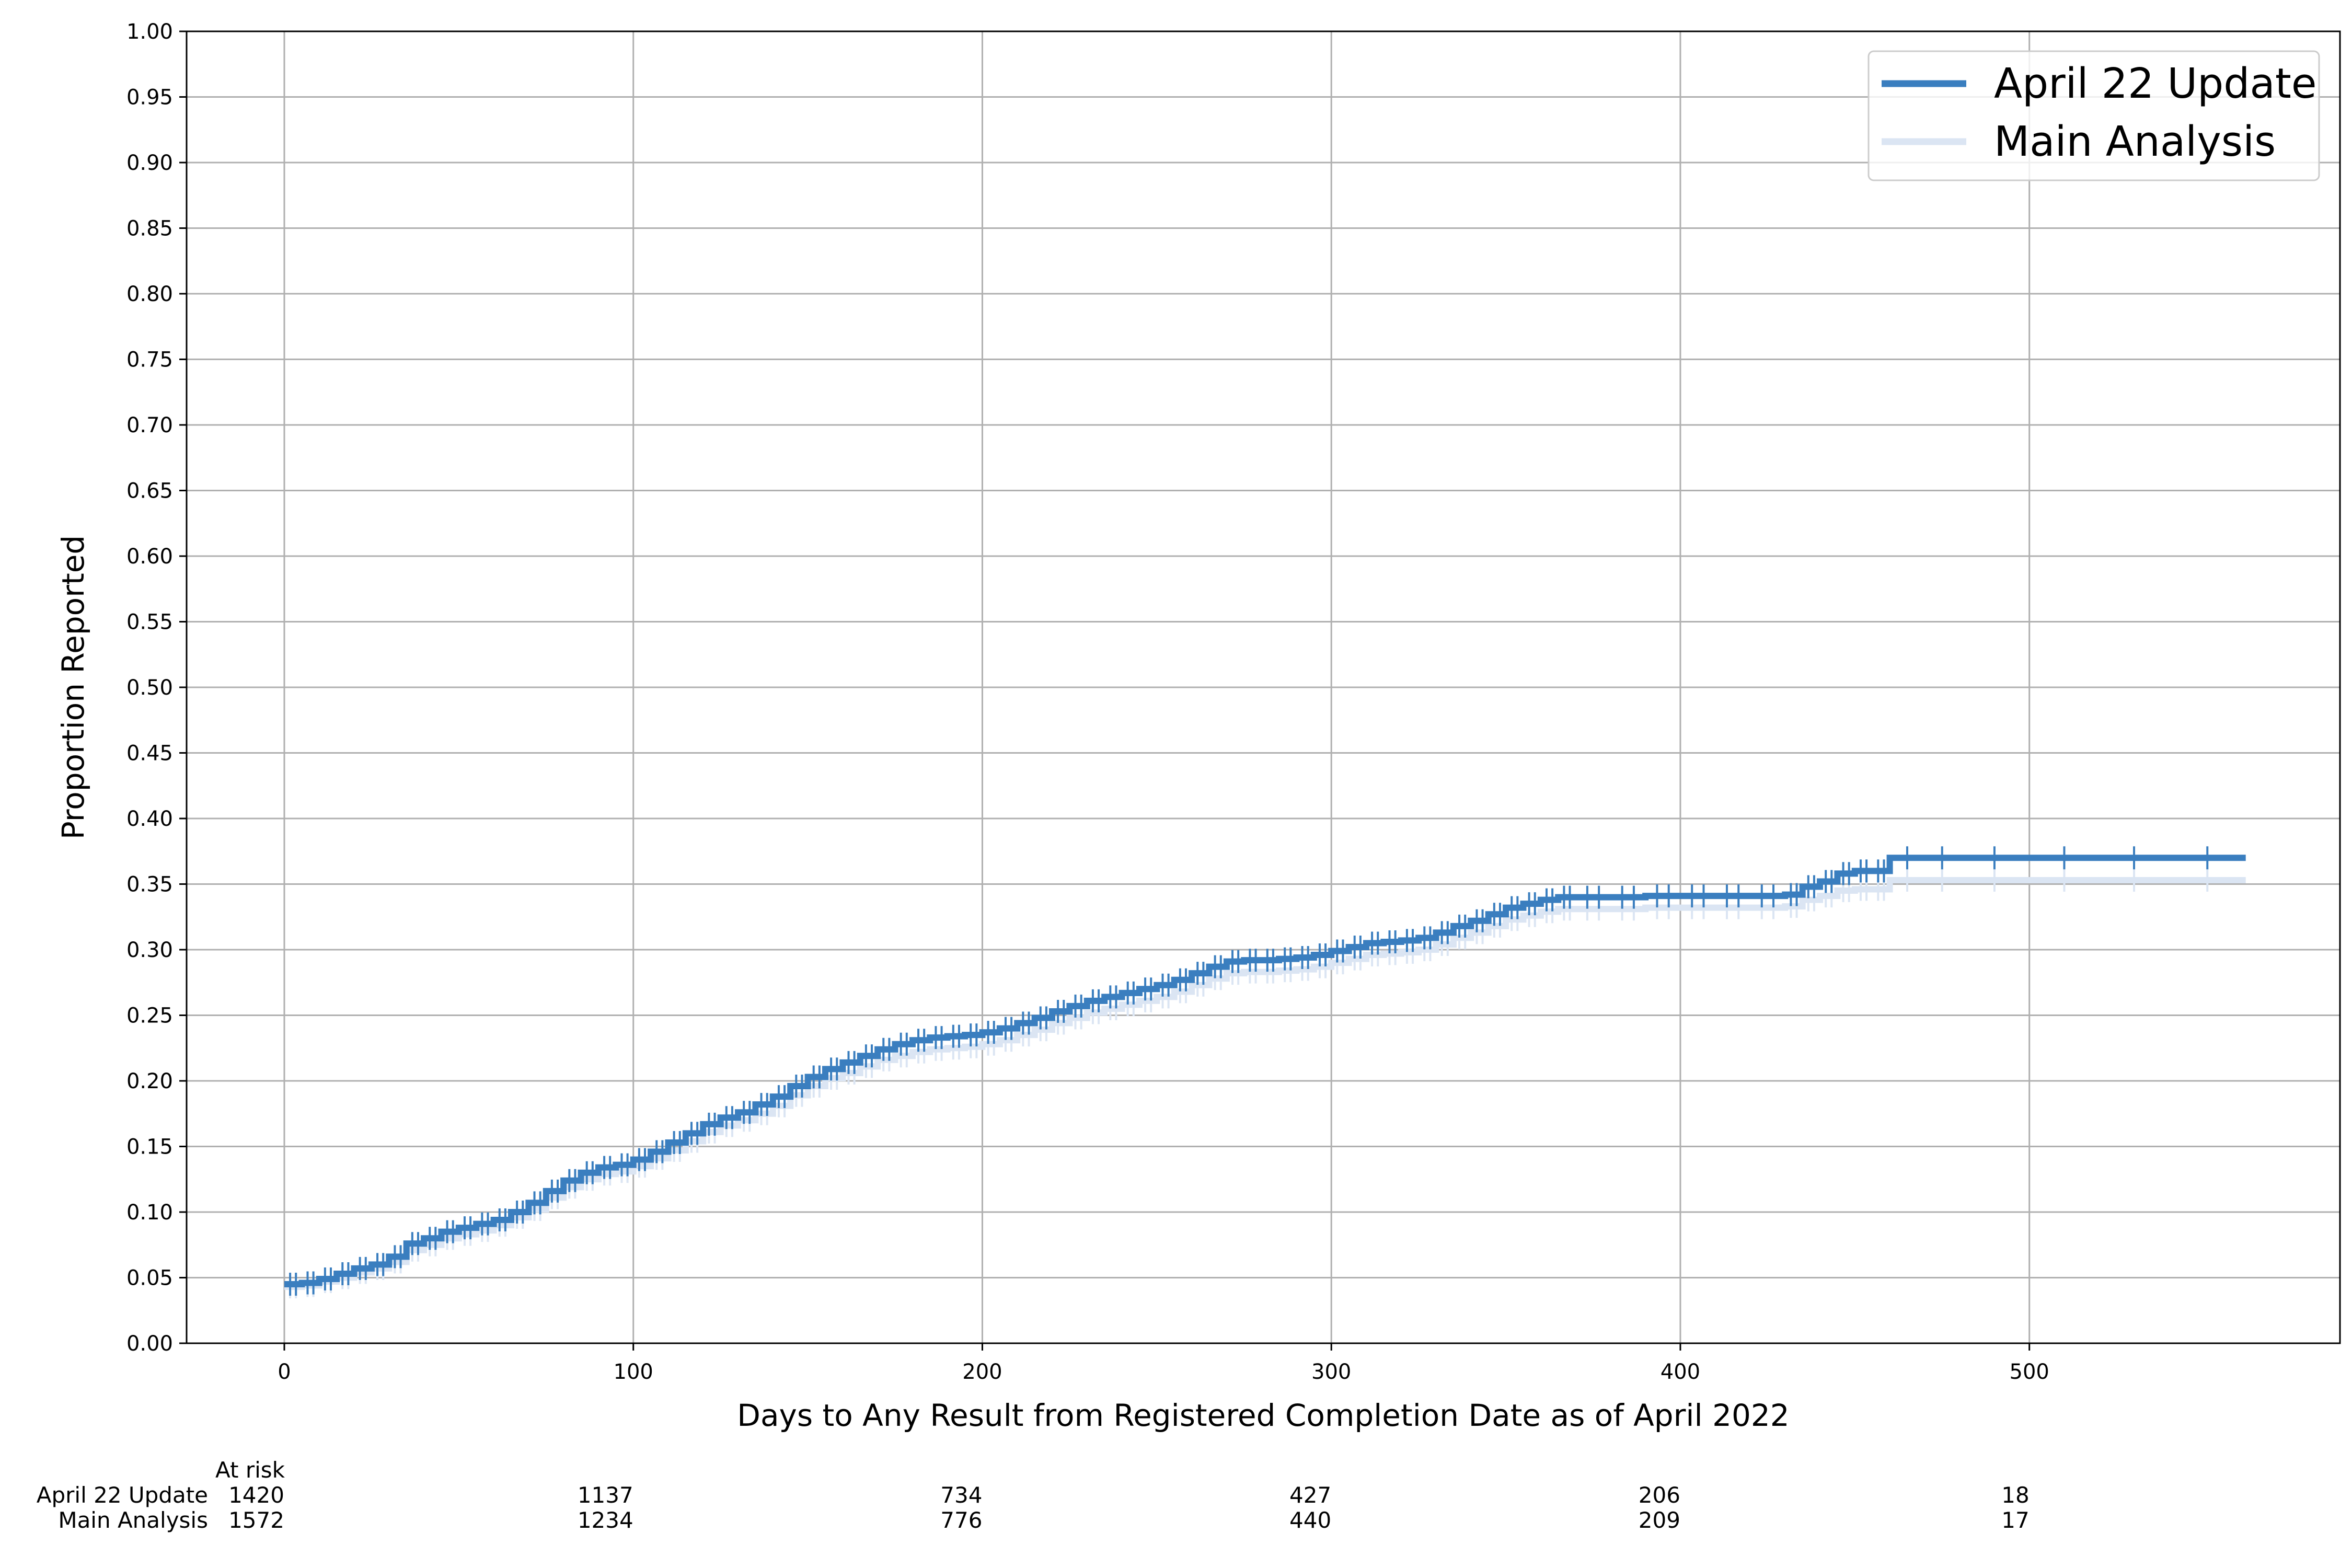  I want to click on y-tick-label: 0.05, so click(149, 1278).